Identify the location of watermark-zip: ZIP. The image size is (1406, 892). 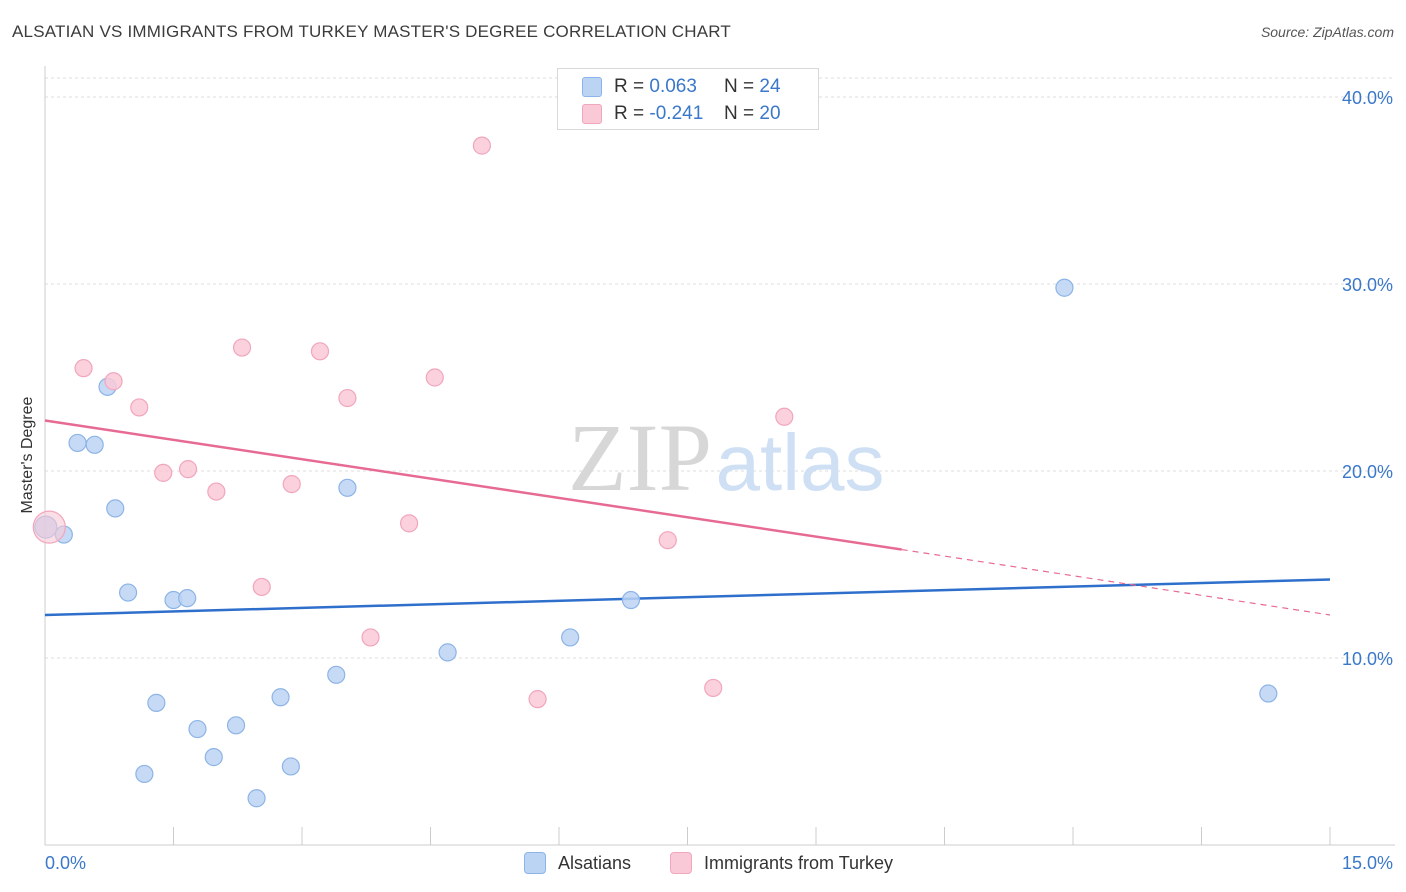
(640, 457).